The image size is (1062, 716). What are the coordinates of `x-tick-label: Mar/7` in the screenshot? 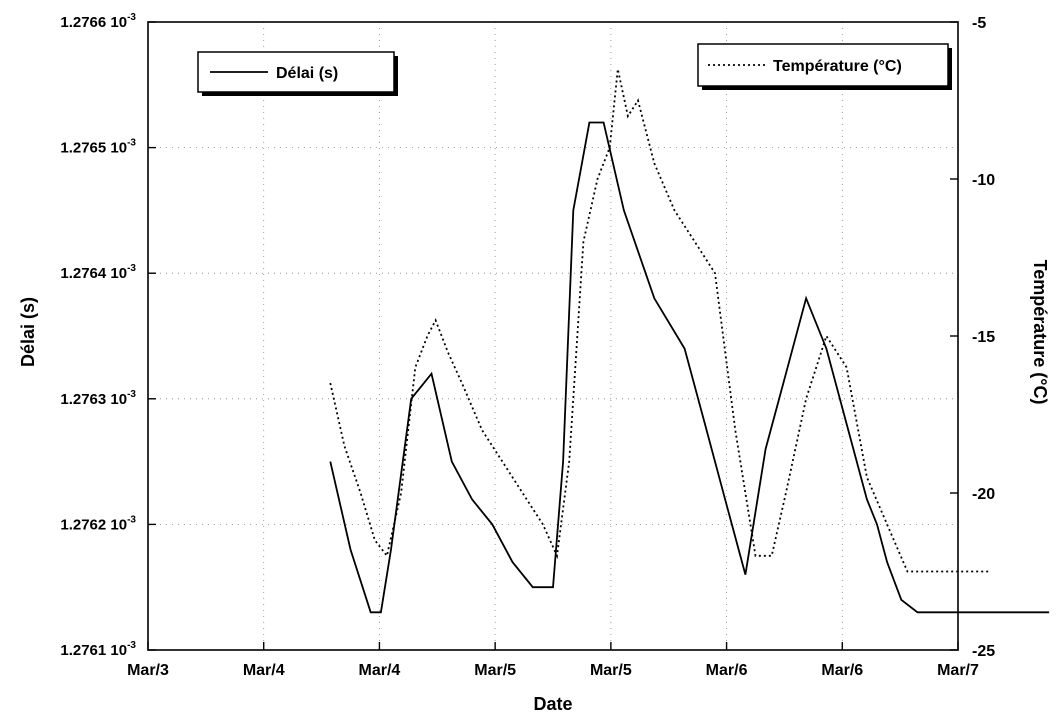 It's located at (958, 670).